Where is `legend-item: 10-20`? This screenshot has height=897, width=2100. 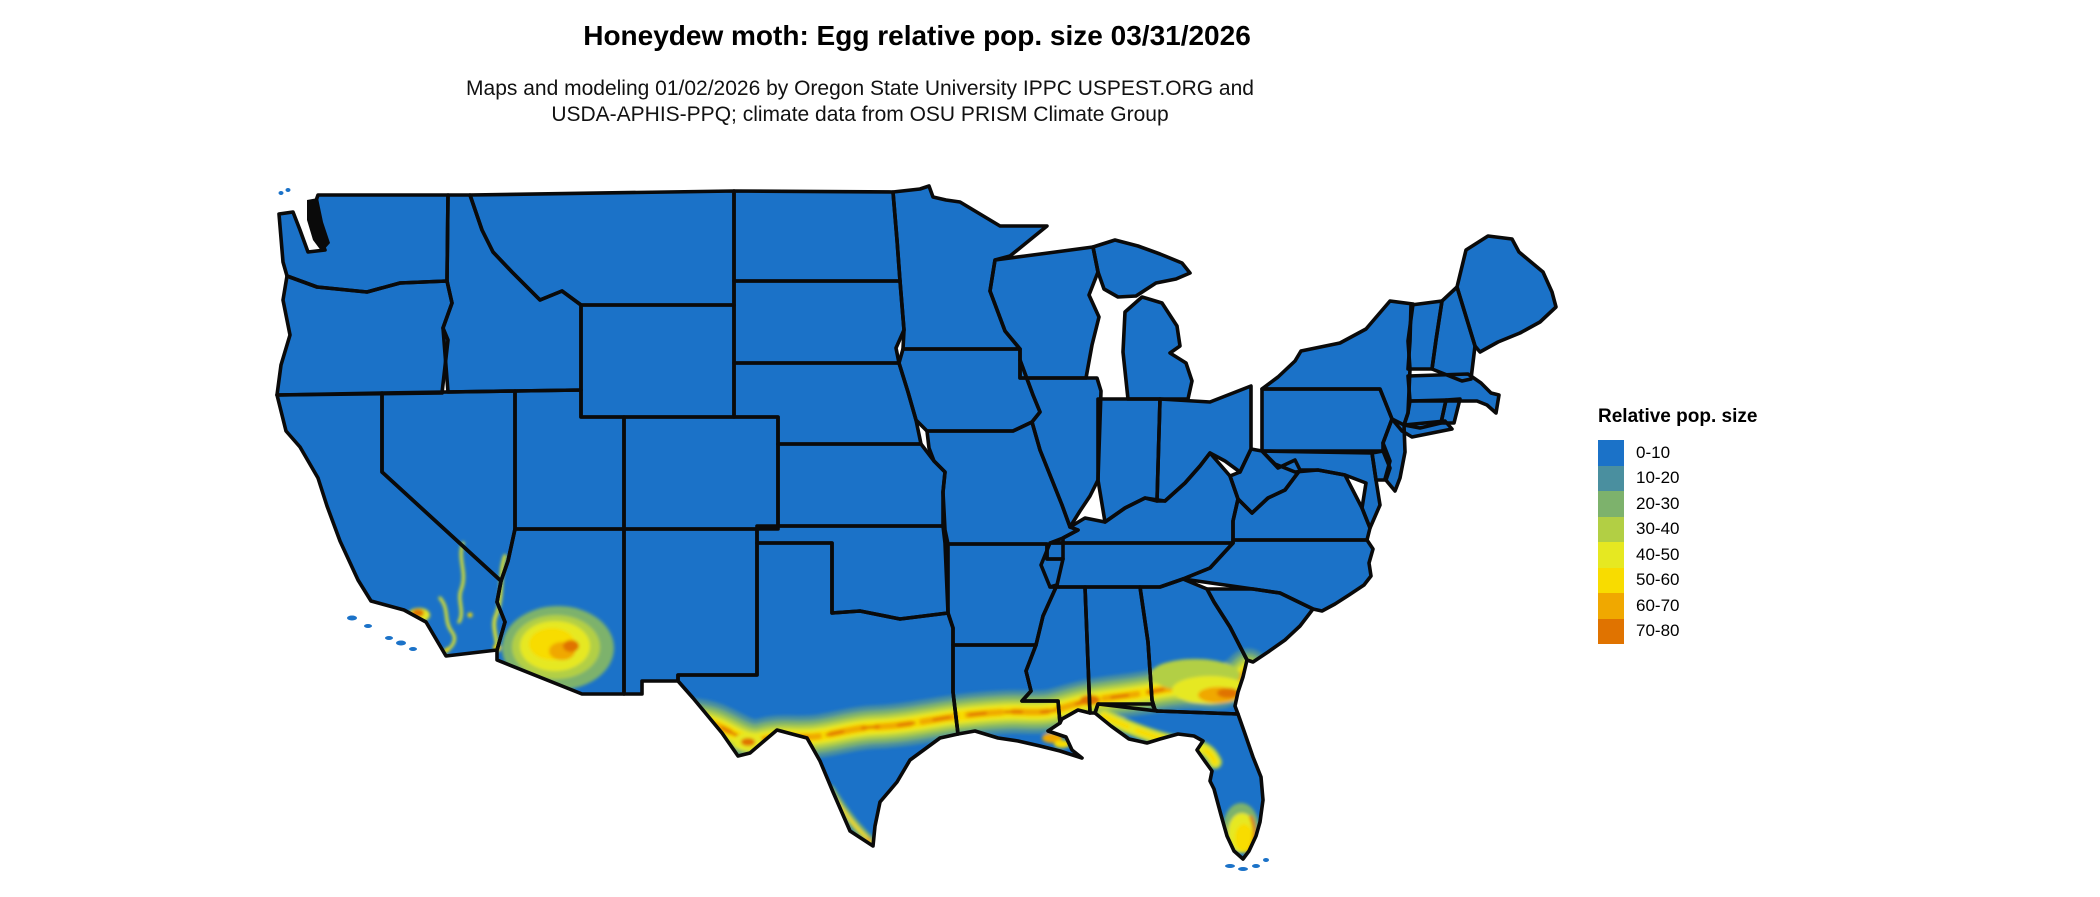 legend-item: 10-20 is located at coordinates (1748, 478).